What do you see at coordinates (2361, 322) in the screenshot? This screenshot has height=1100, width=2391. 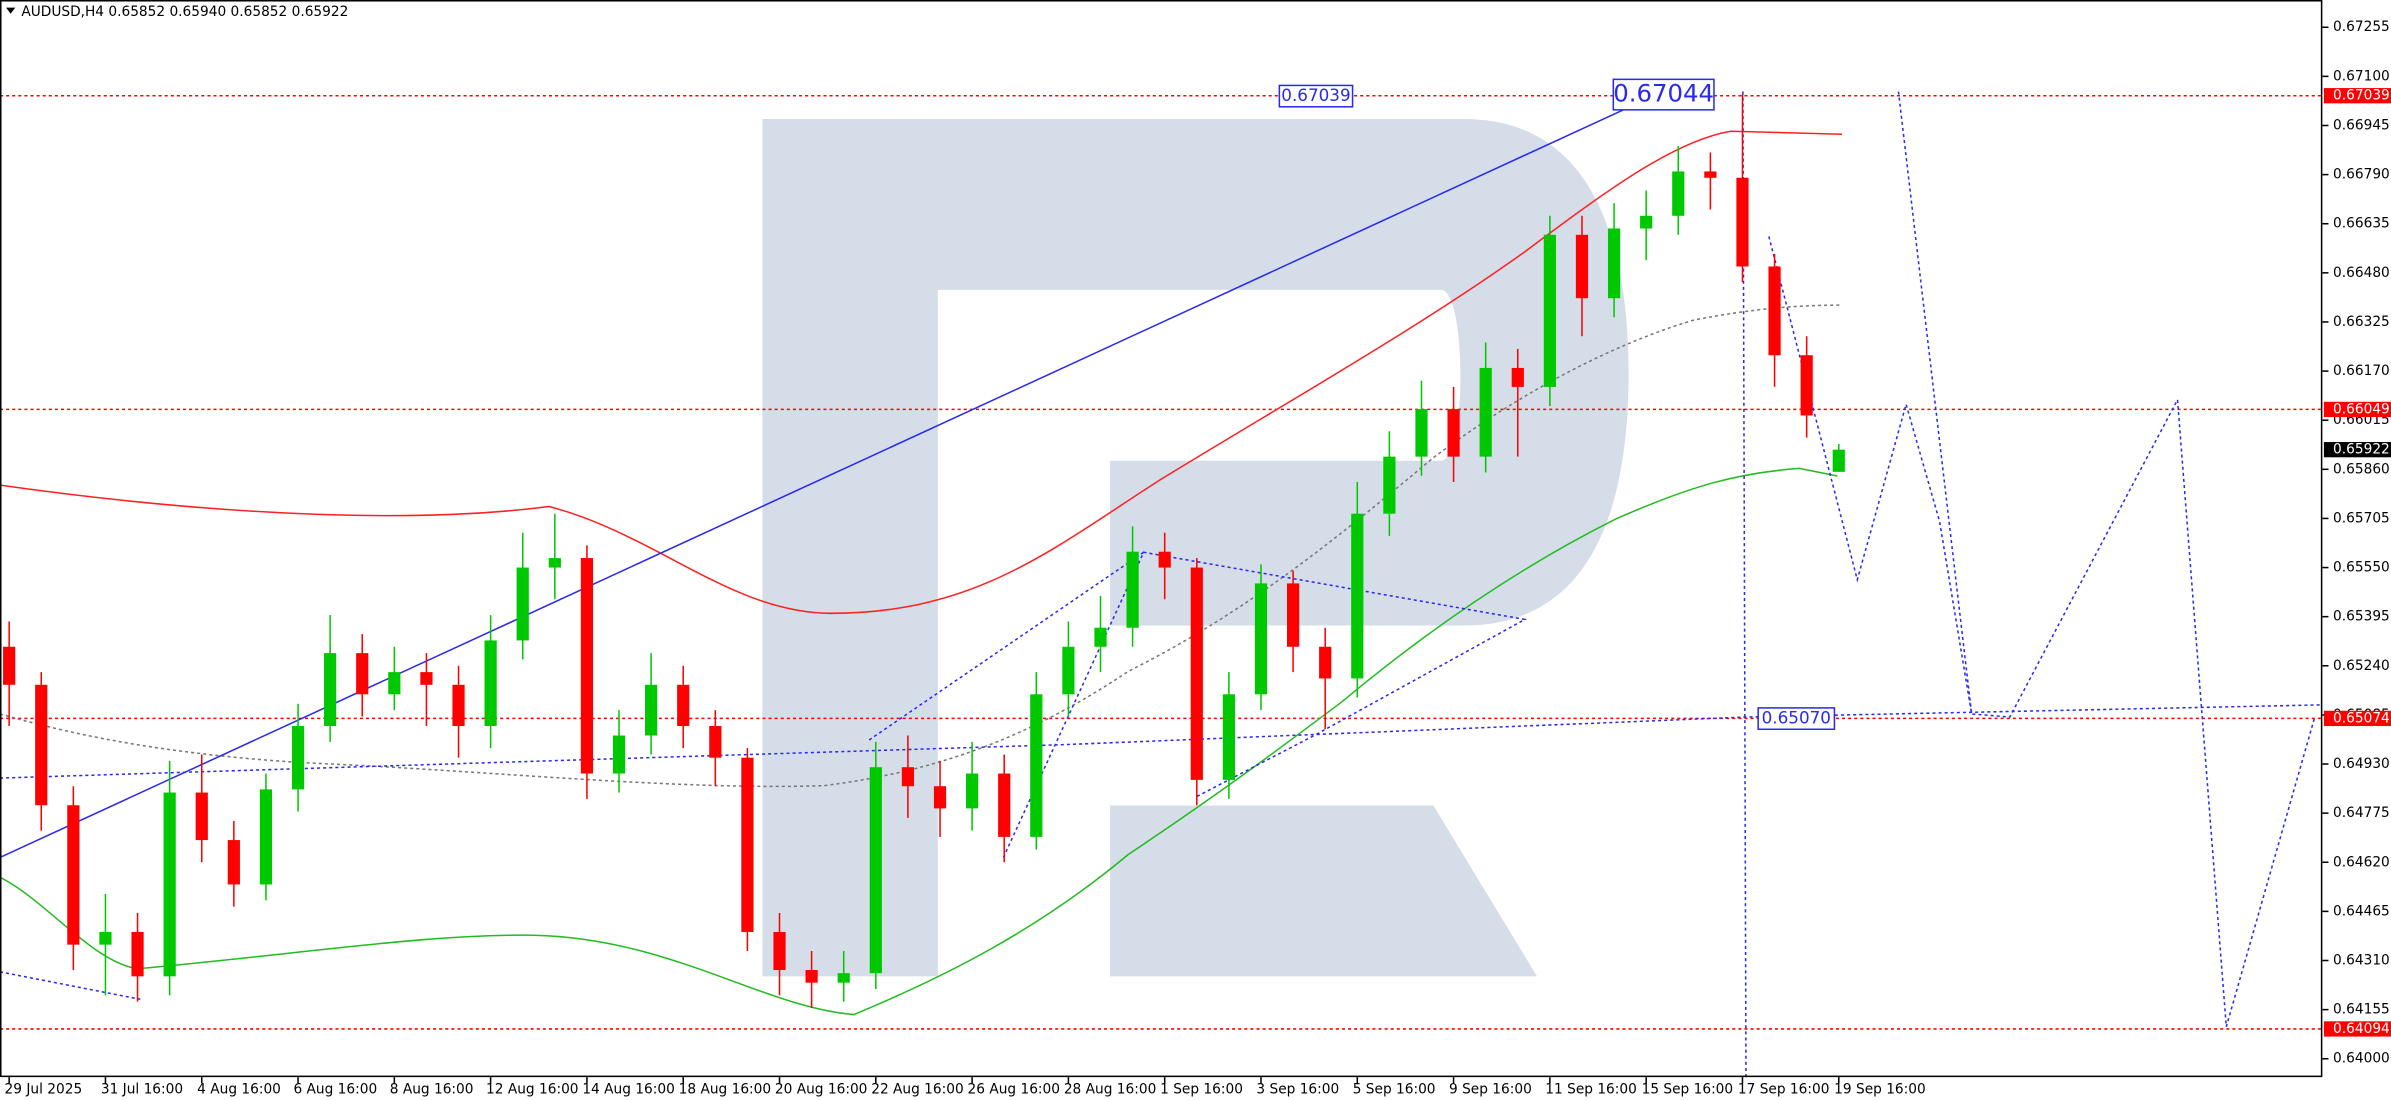 I see `y-tick-label: 0.66325` at bounding box center [2361, 322].